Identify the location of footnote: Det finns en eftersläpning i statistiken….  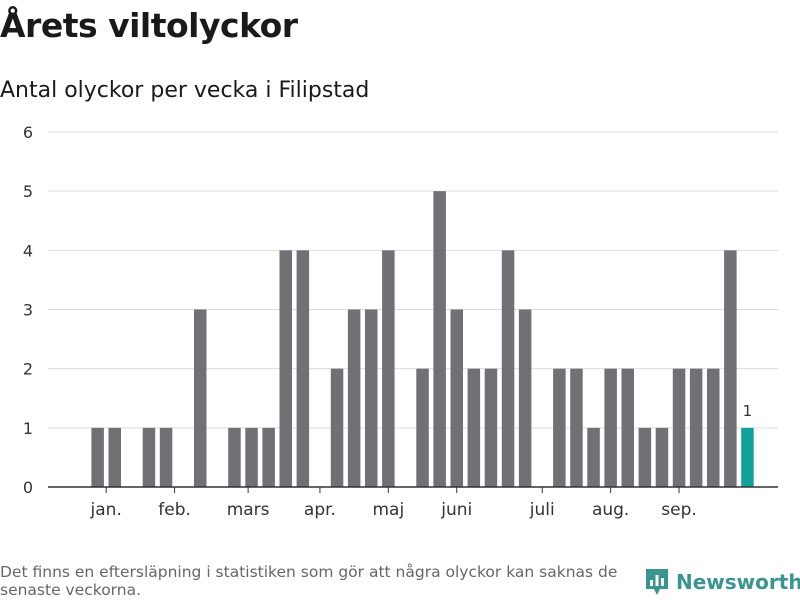
(309, 581).